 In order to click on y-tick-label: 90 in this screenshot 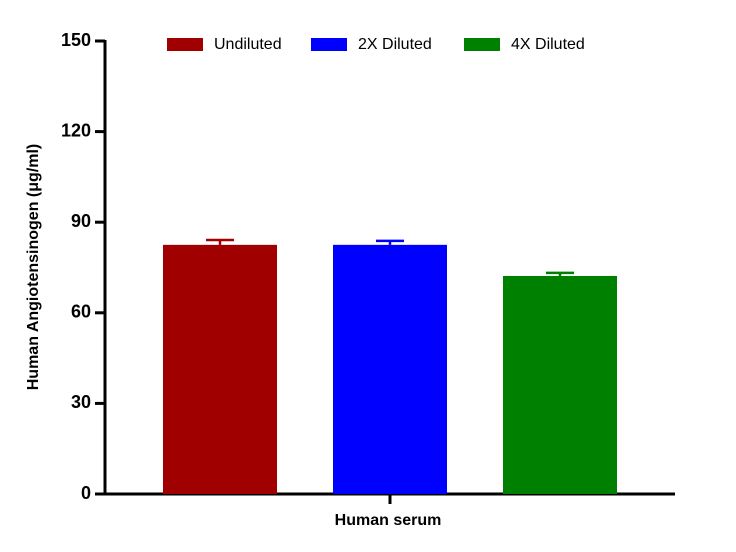, I will do `click(81, 221)`.